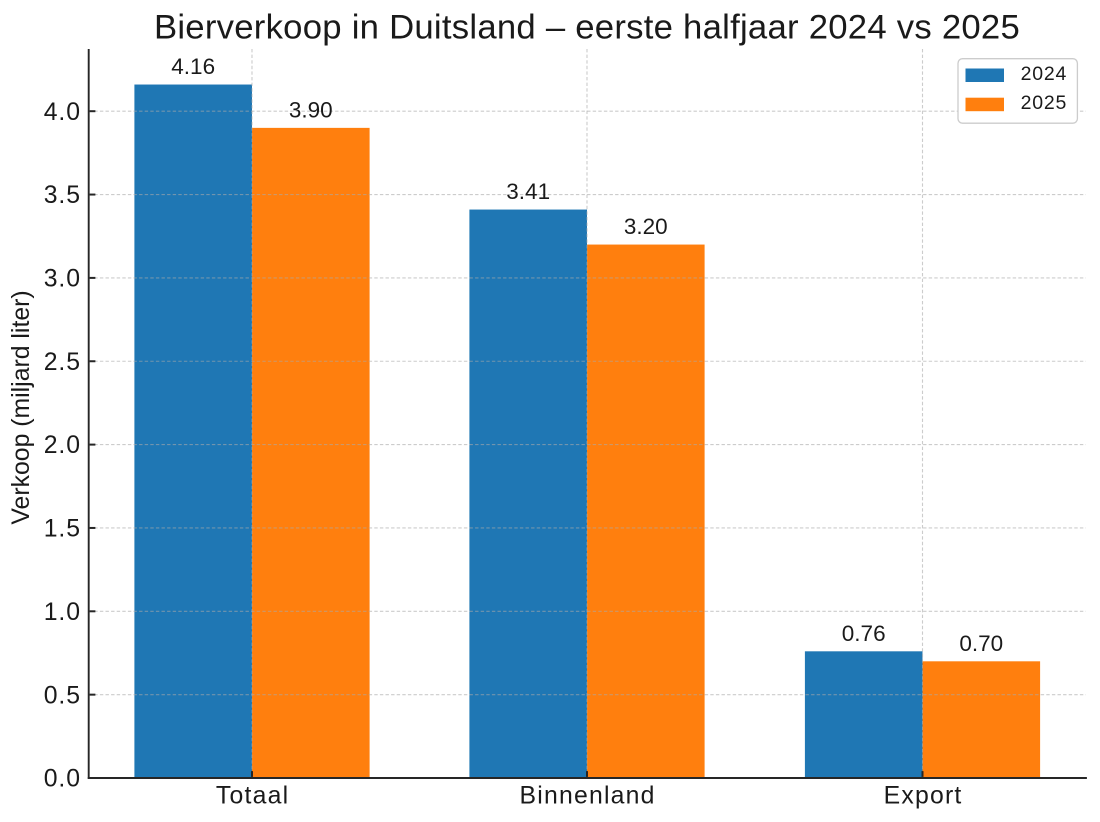 This screenshot has width=1100, height=822. I want to click on svg-text: 3.0, so click(62, 279).